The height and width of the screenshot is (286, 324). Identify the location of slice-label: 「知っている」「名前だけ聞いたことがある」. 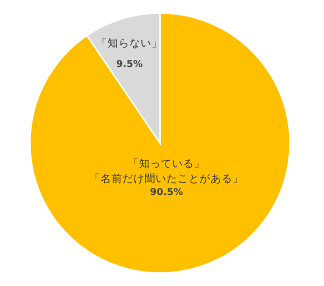
(167, 172).